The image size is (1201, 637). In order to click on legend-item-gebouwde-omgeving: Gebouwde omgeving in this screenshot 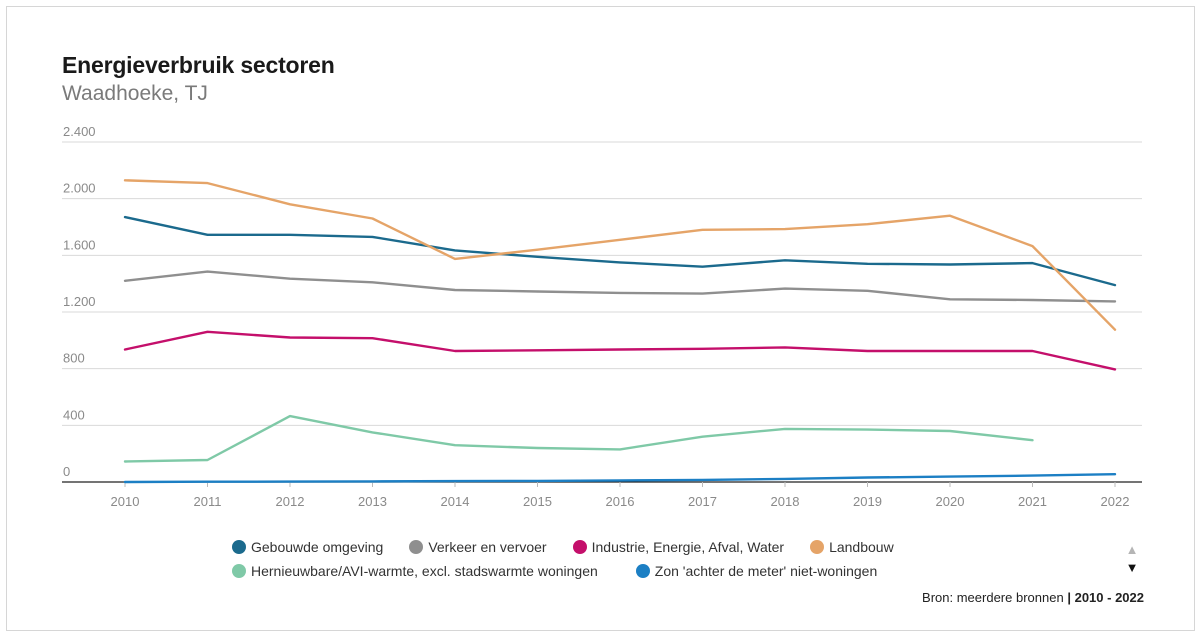, I will do `click(307, 547)`.